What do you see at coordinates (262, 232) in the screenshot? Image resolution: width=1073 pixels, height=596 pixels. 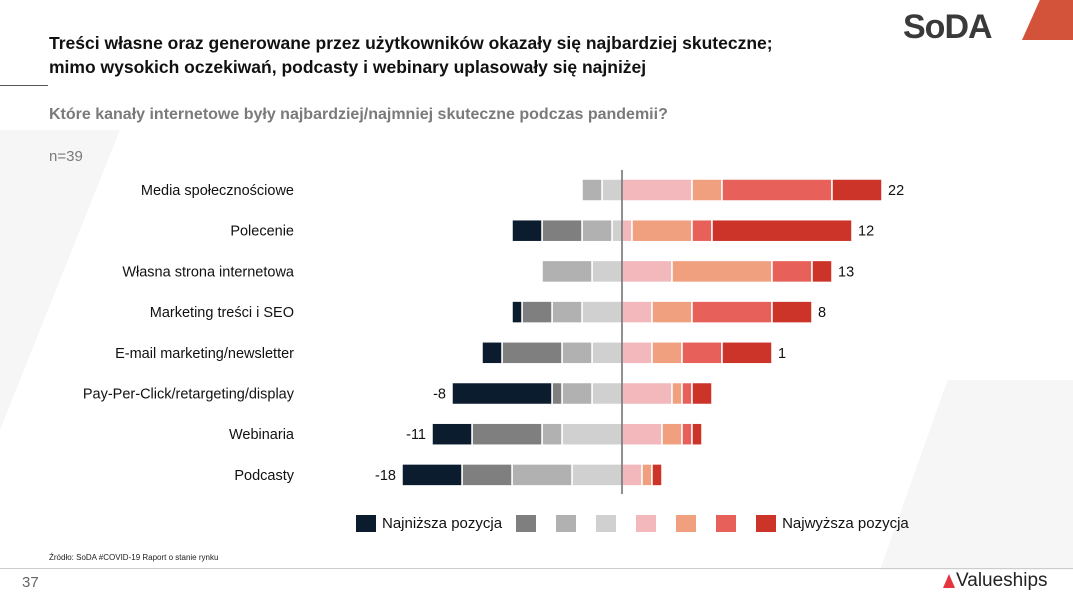 I see `category-label: Polecenie` at bounding box center [262, 232].